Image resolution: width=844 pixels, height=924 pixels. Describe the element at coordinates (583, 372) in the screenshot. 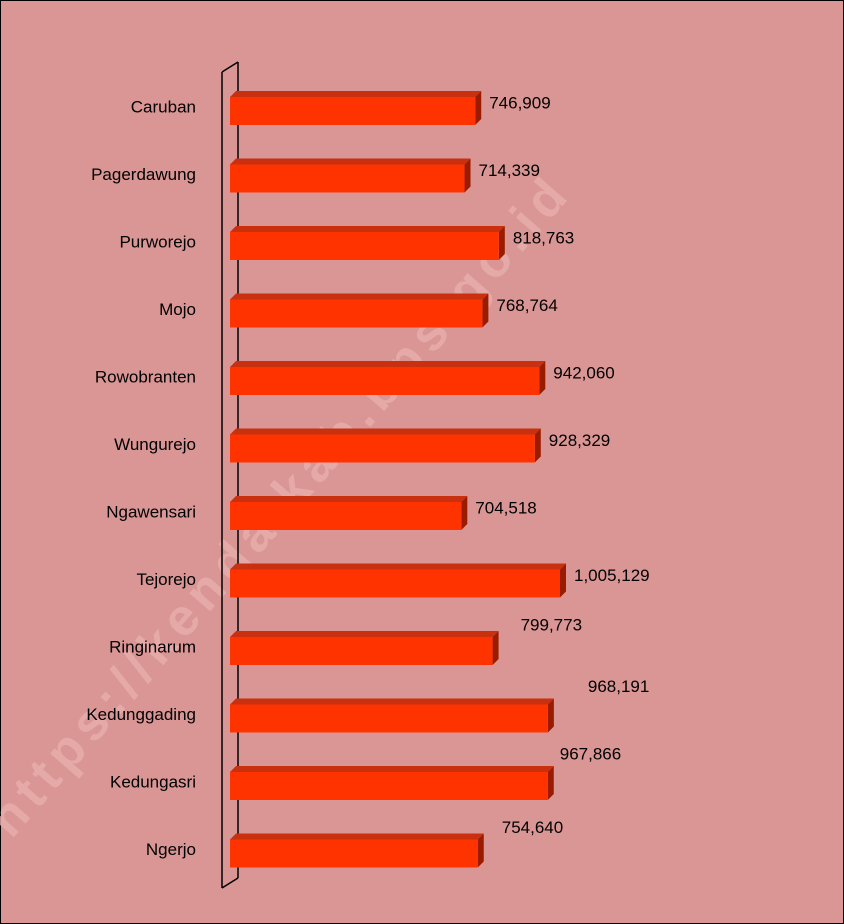

I see `data-label: 942,060` at that location.